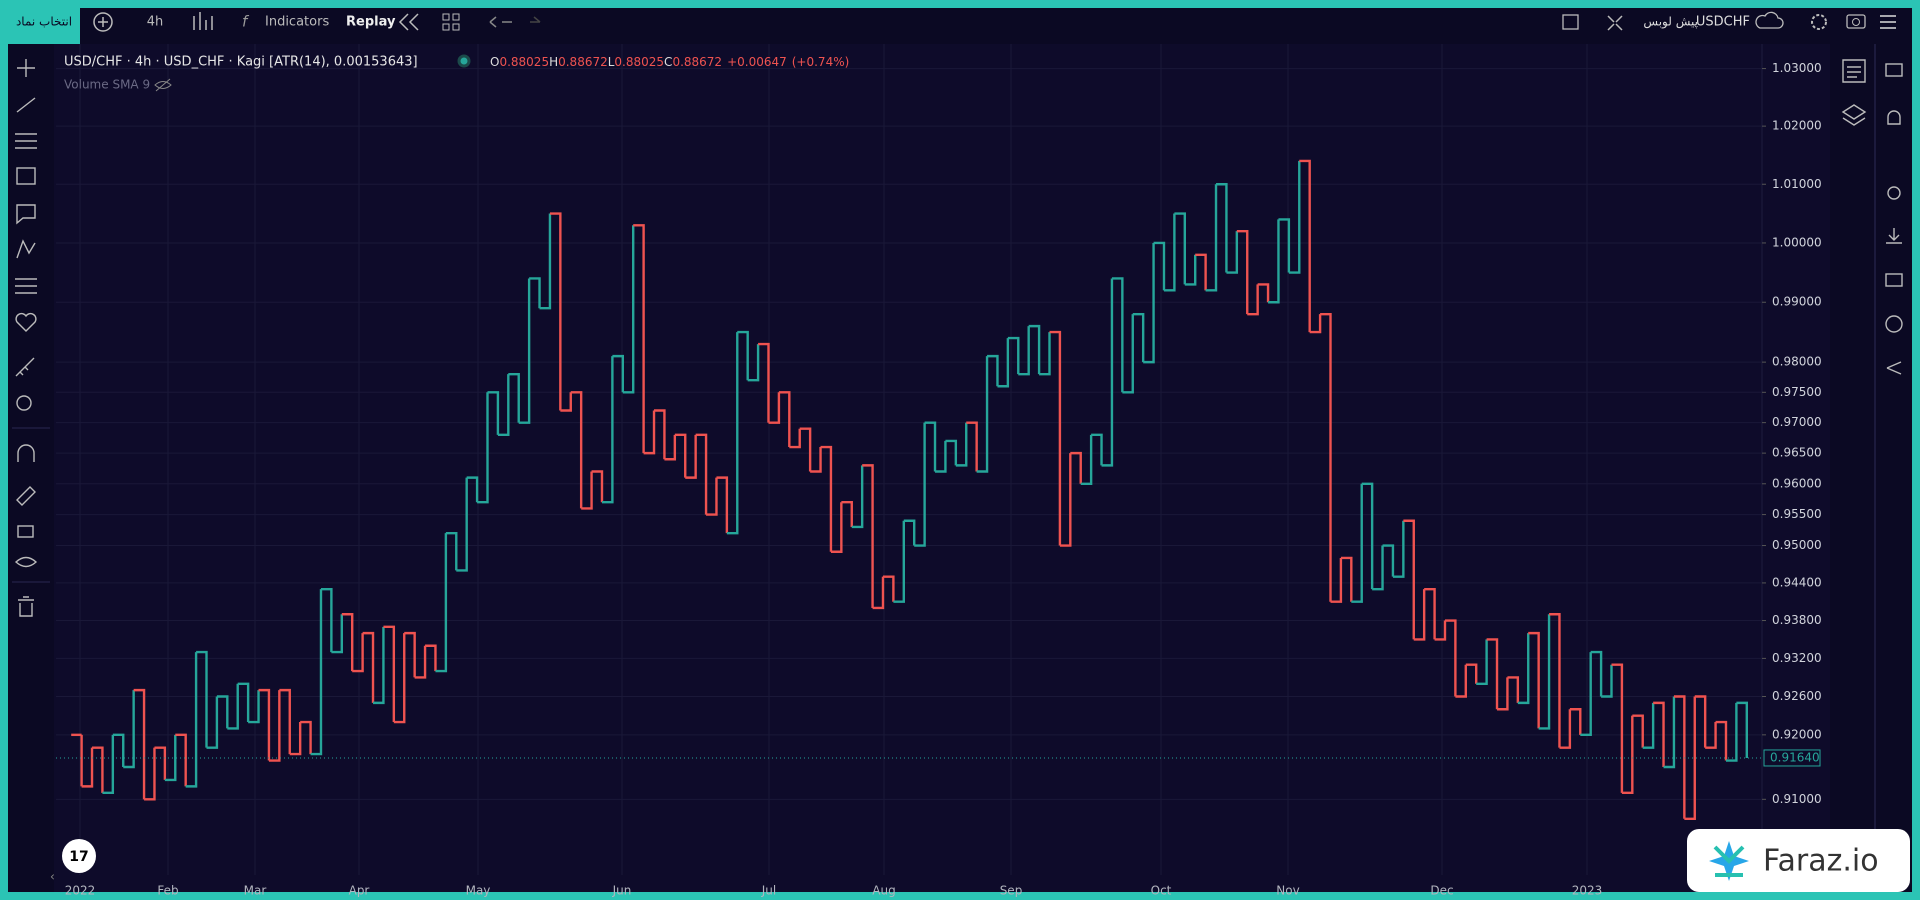 Image resolution: width=1920 pixels, height=900 pixels. Describe the element at coordinates (1894, 236) in the screenshot. I see `download-icon` at that location.